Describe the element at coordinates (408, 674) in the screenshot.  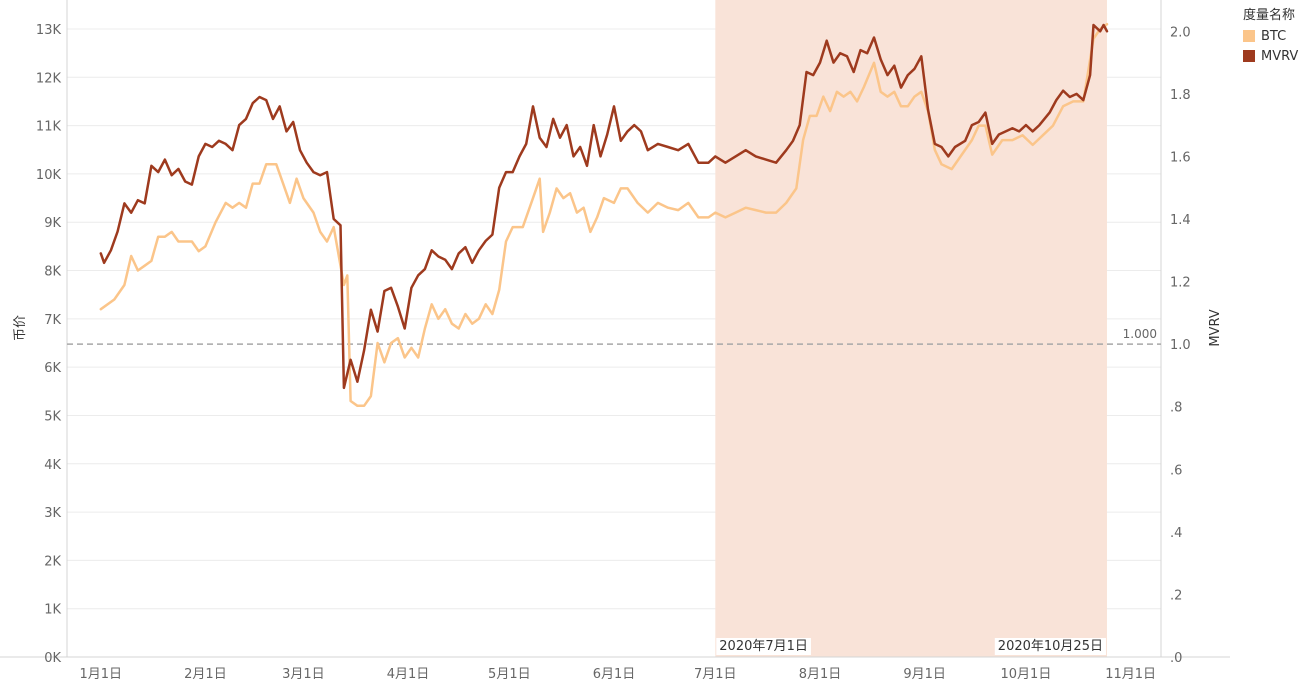
I see `x-tick-label: 4月1日` at that location.